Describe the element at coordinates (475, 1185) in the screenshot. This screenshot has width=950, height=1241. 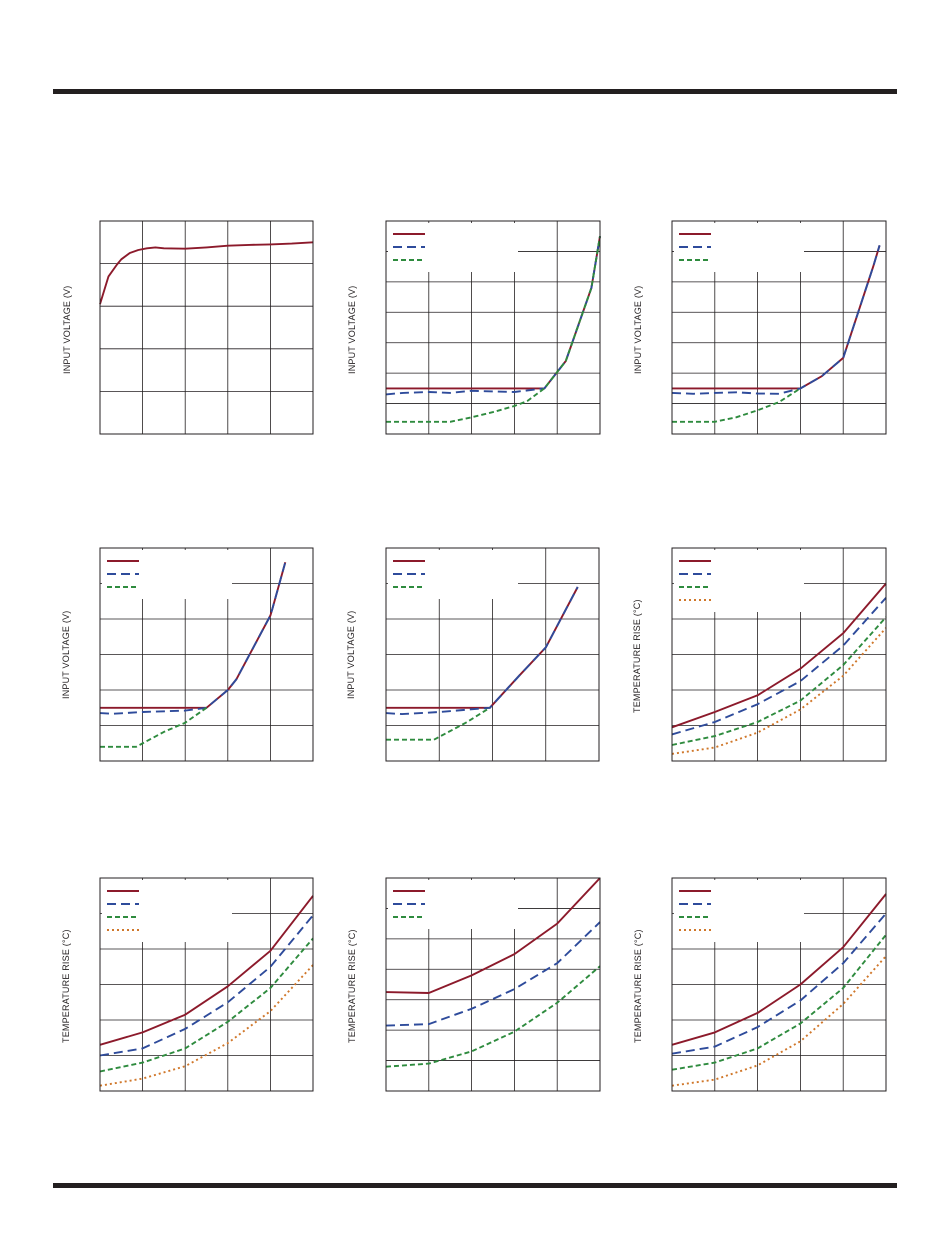
I see `bottom-rule` at that location.